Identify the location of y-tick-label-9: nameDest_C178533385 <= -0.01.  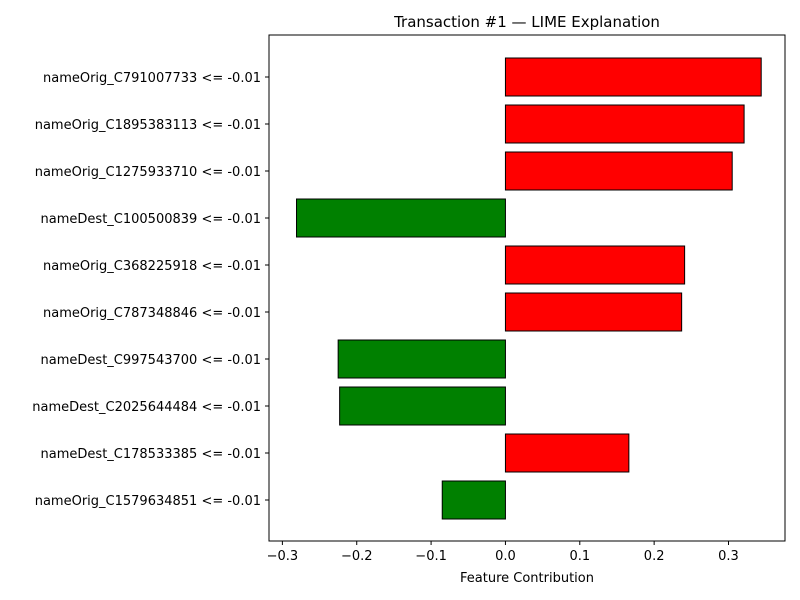
(151, 454).